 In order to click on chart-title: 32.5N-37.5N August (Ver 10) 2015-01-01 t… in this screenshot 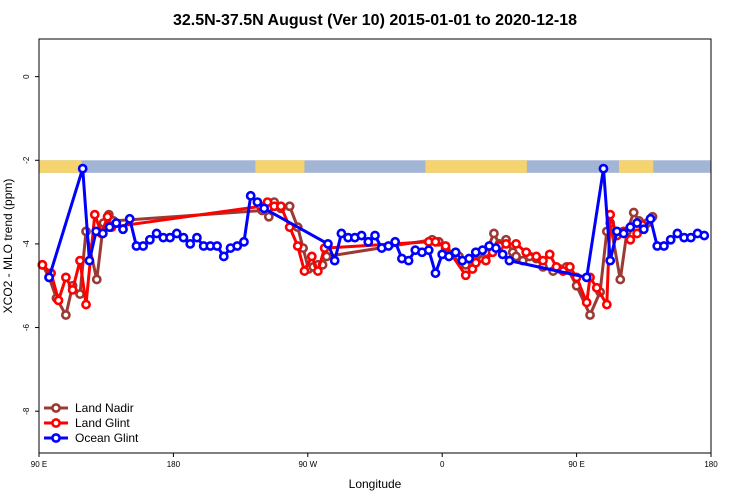, I will do `click(375, 20)`.